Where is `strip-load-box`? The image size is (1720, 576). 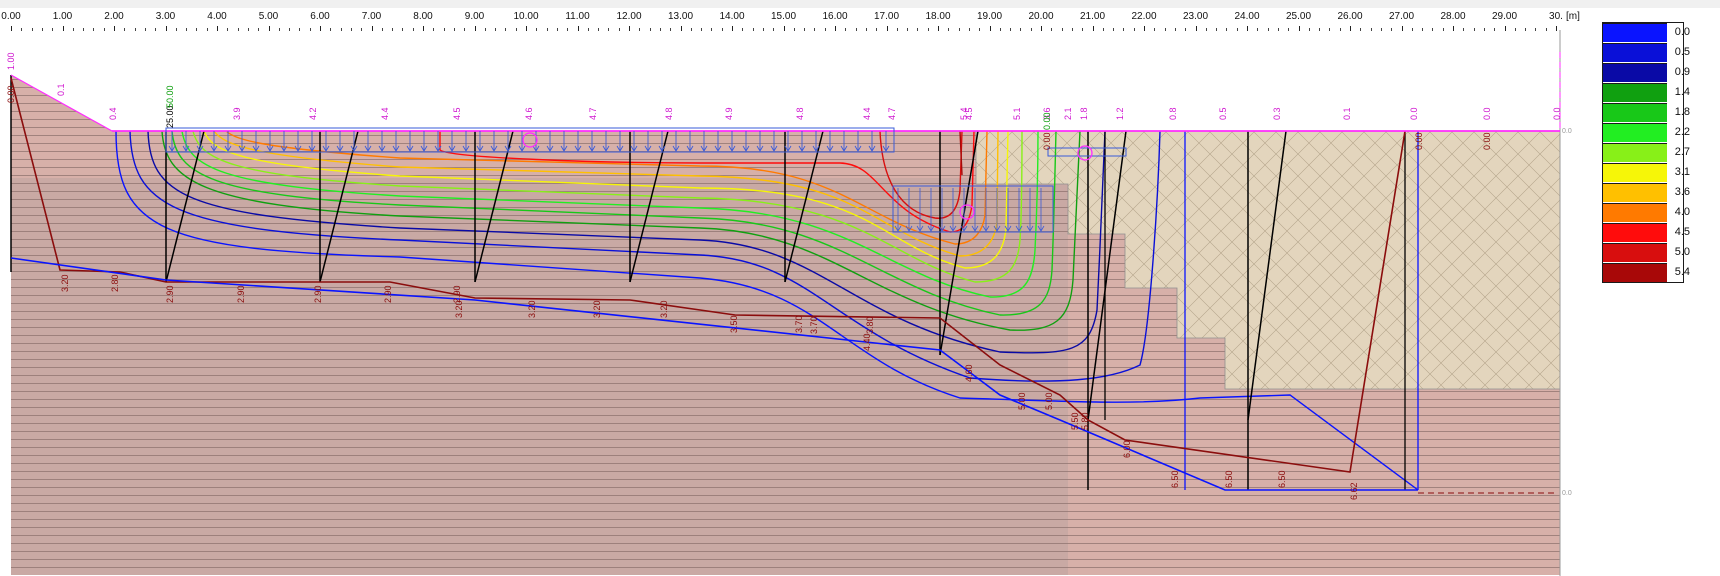
strip-load-box is located at coordinates (530, 140).